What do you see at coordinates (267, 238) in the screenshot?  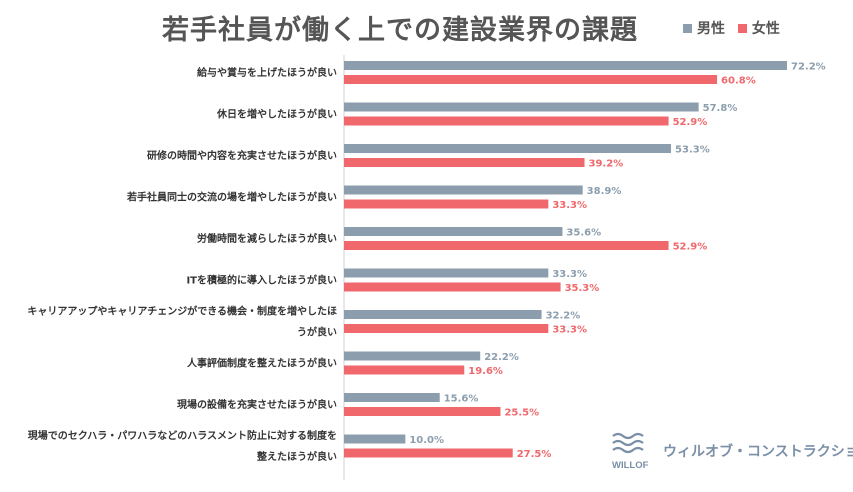 I see `category-label: 労働時間を減らしたほうが良い` at bounding box center [267, 238].